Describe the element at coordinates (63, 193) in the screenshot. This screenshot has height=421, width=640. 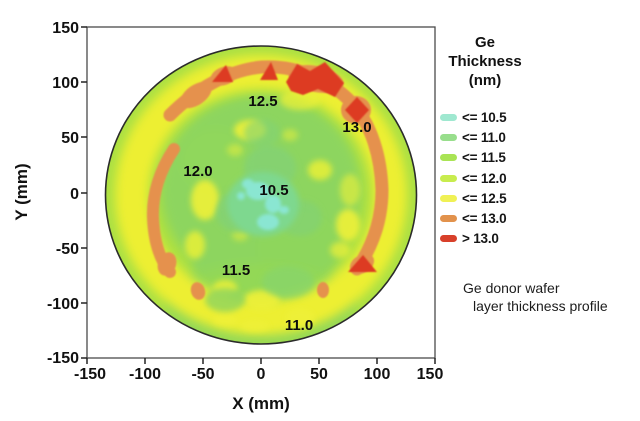
I see `y-tick-labels: 150 100 50 0 -50 -100 -150` at that location.